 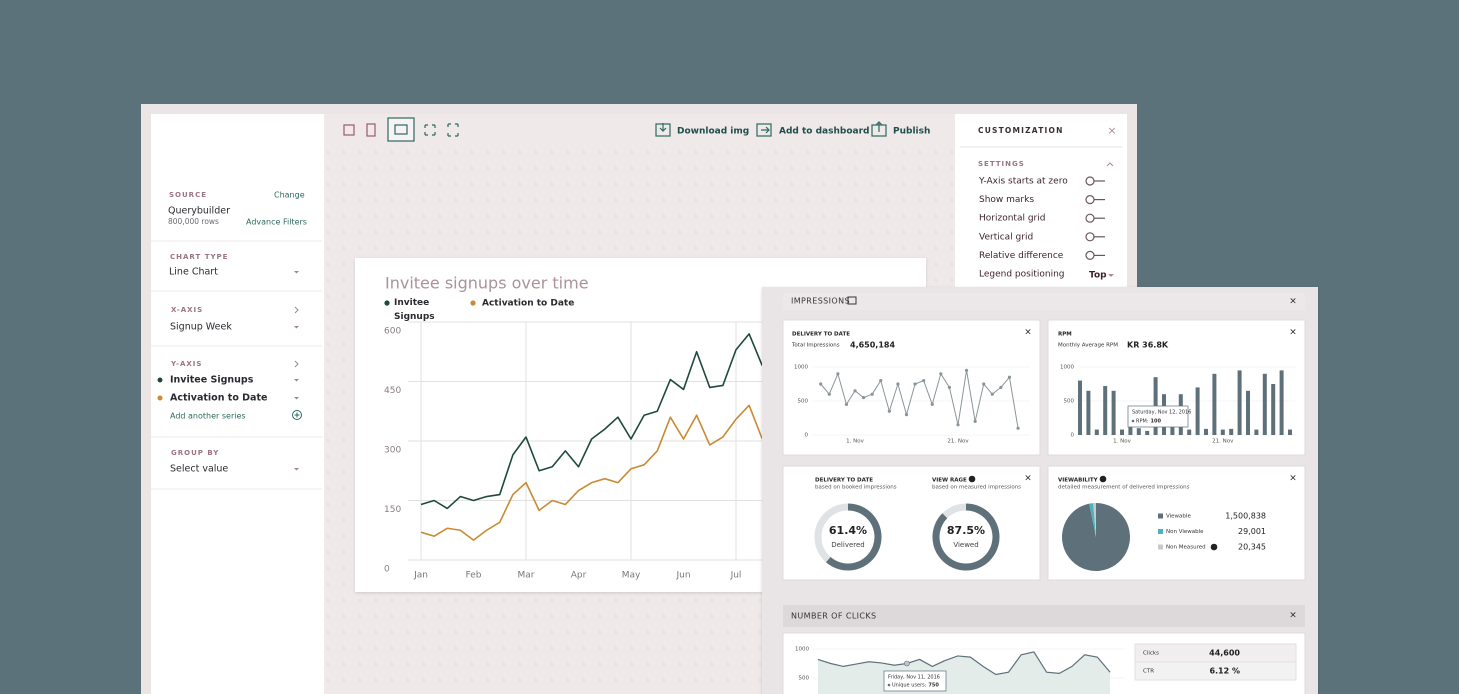 What do you see at coordinates (579, 576) in the screenshot?
I see `x-tick-label: Apr` at bounding box center [579, 576].